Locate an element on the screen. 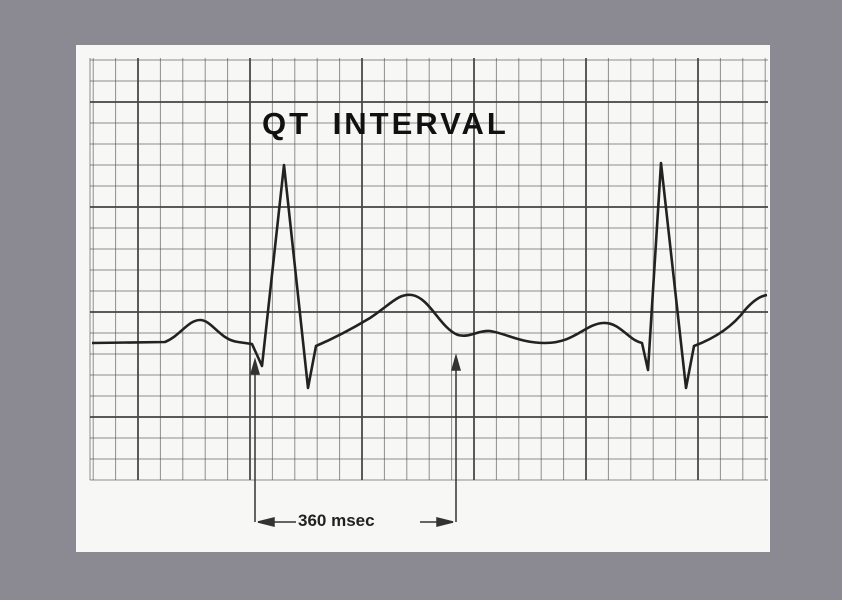  qt-interval-marker is located at coordinates (355, 440).